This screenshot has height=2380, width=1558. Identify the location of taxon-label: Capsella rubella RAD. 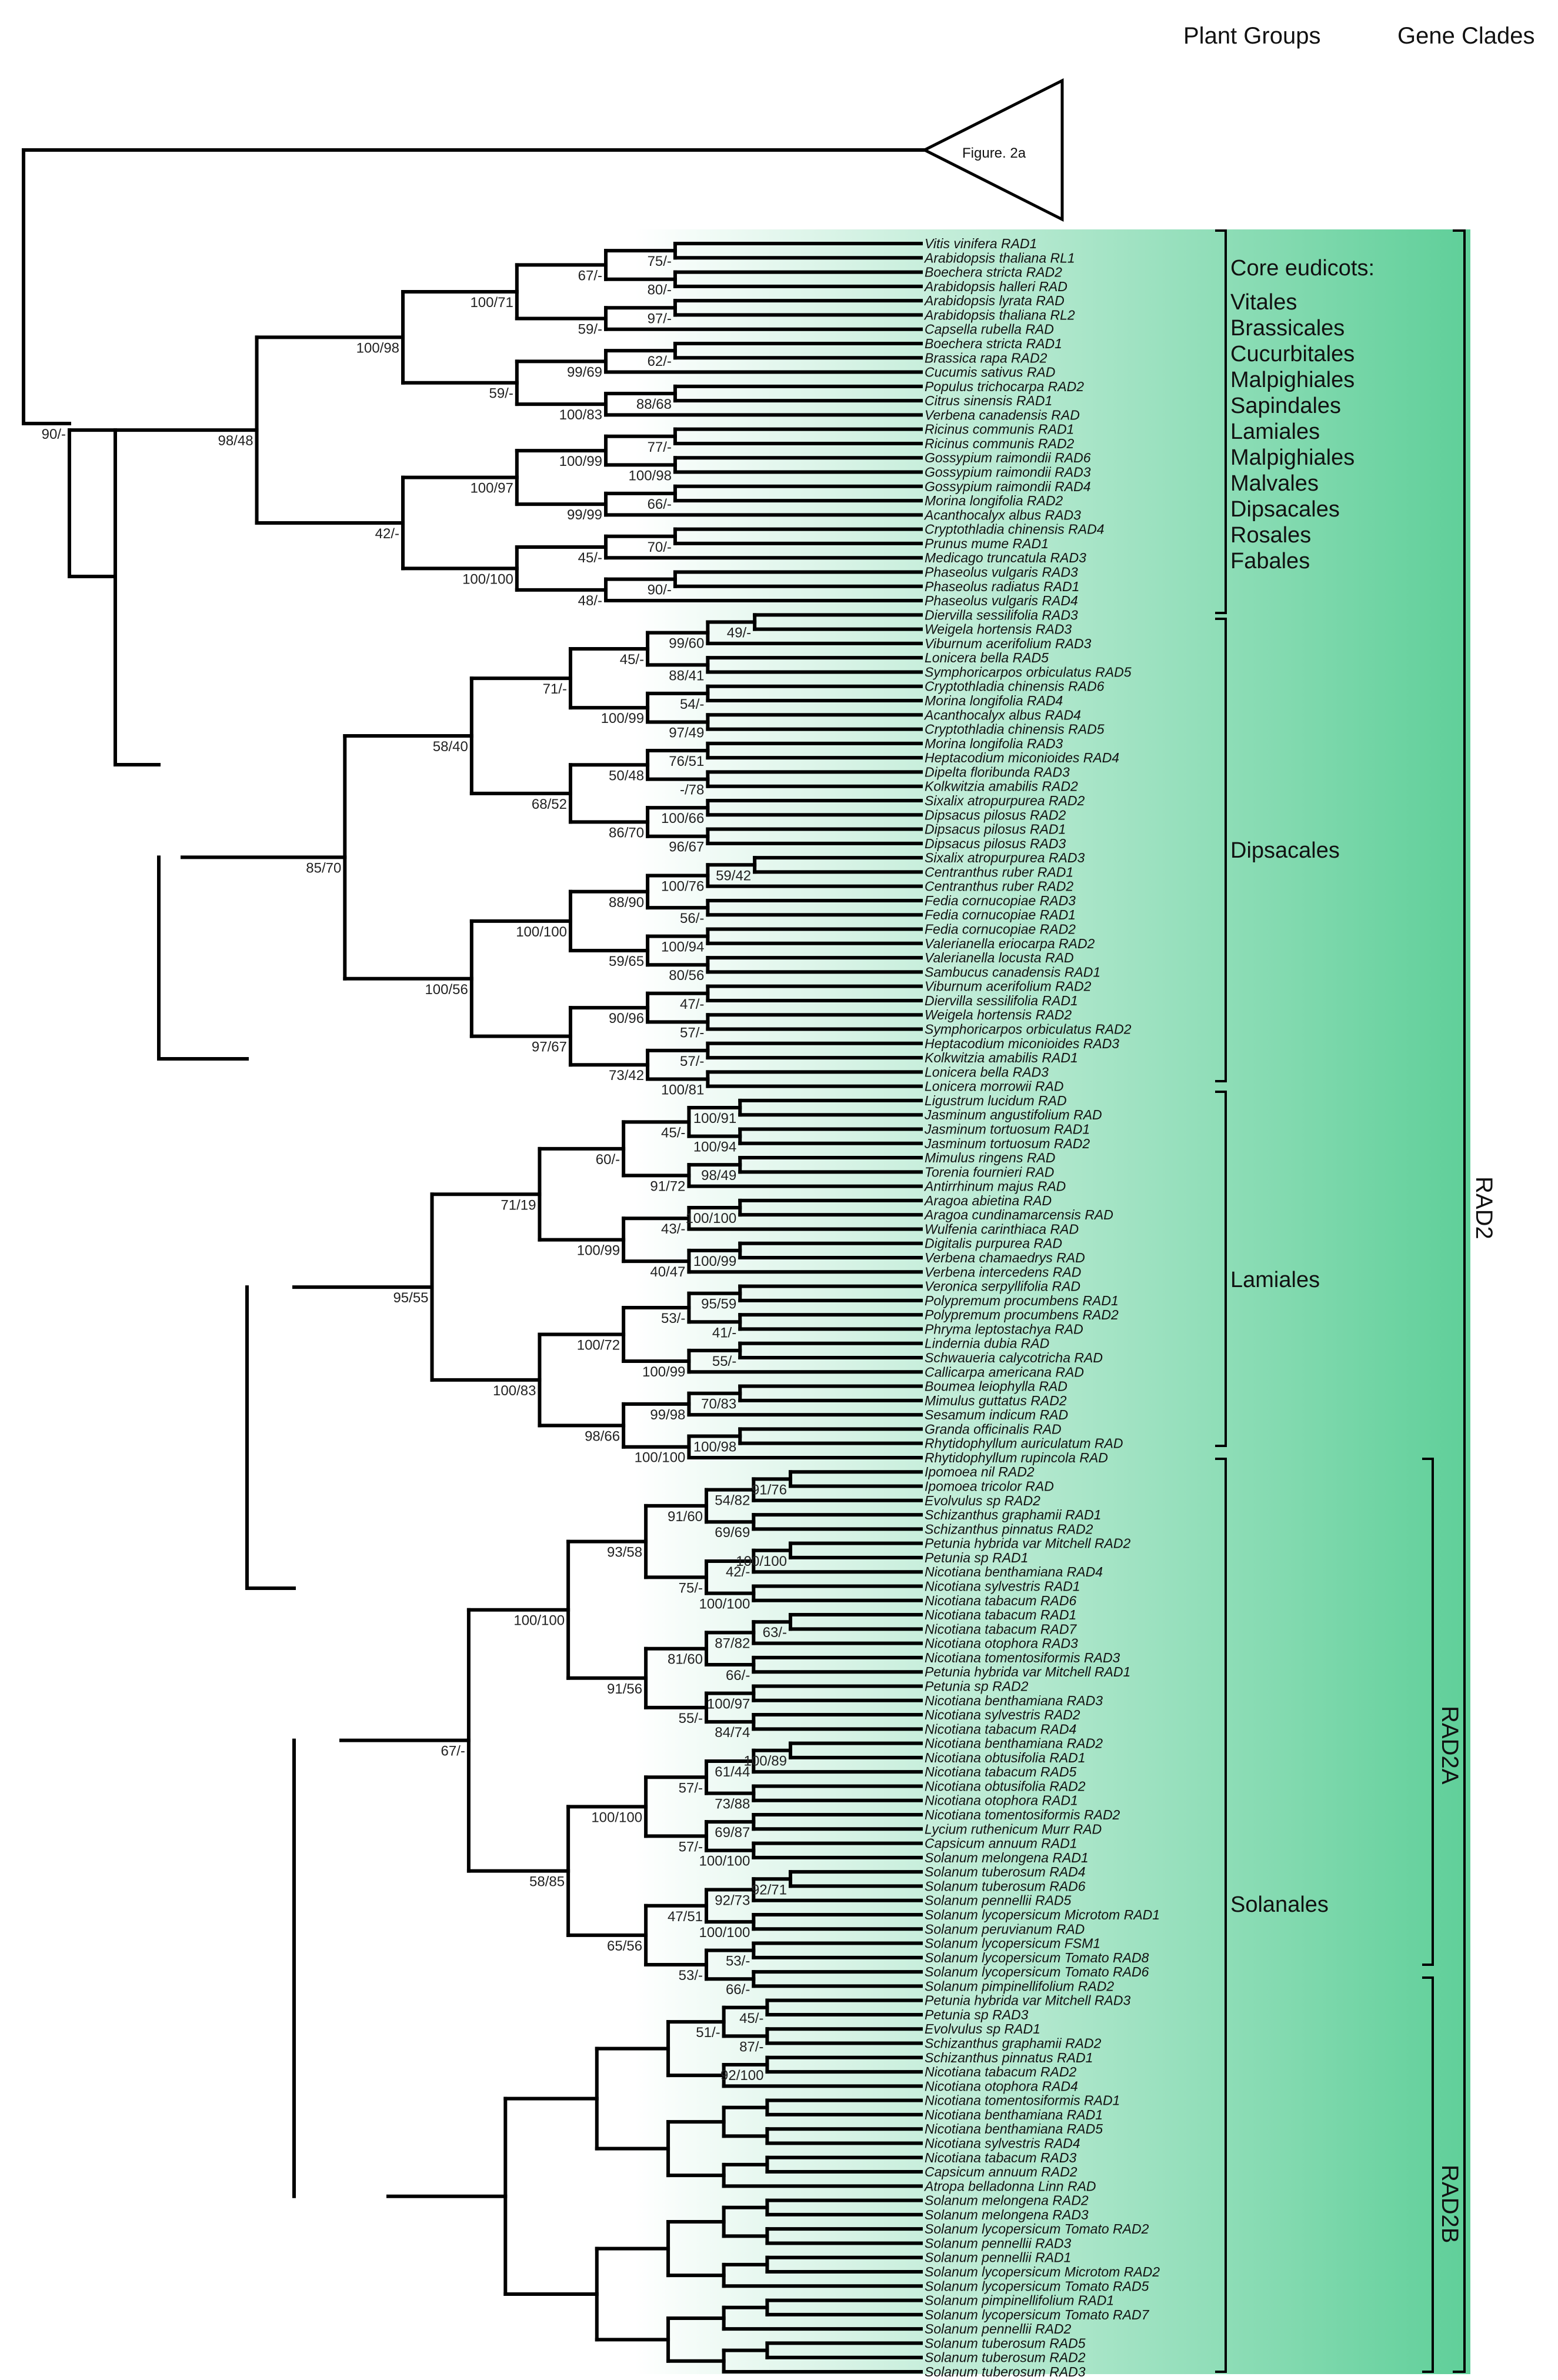
(990, 329).